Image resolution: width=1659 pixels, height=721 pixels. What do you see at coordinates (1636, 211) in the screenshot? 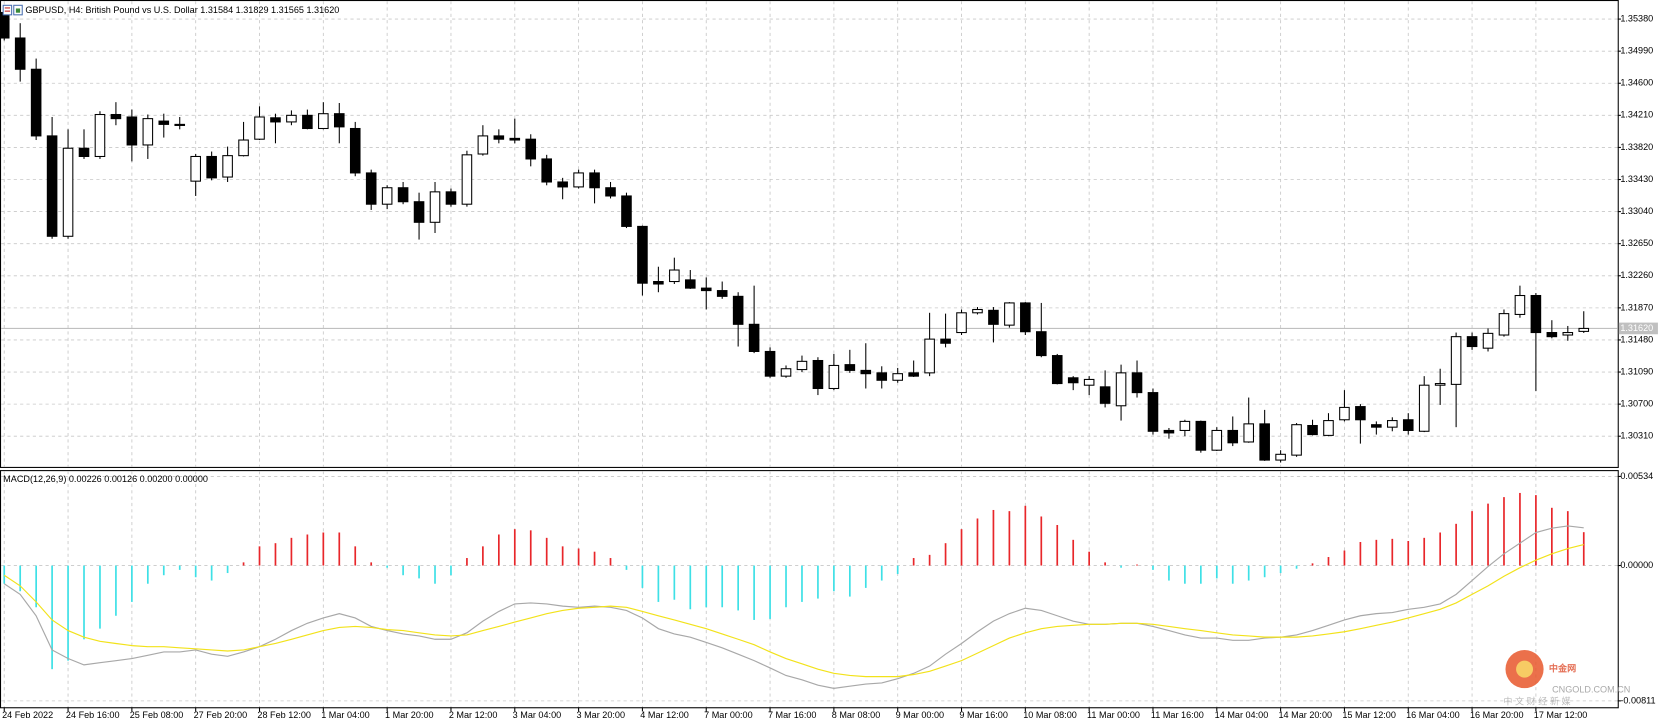
I see `y-tick-label: 1.33040` at bounding box center [1636, 211].